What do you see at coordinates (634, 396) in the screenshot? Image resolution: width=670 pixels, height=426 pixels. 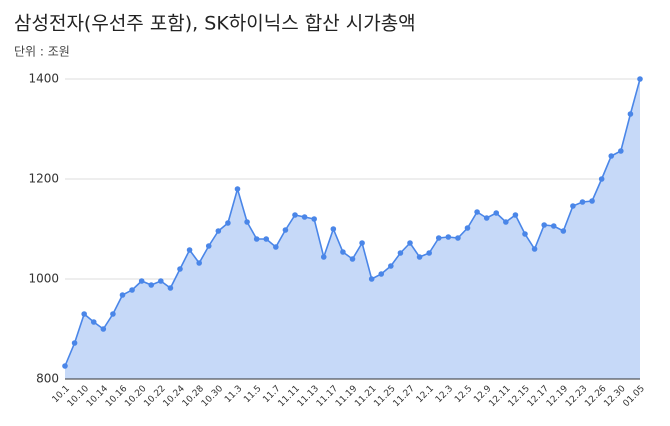 I see `x-tick-label: 01.05` at bounding box center [634, 396].